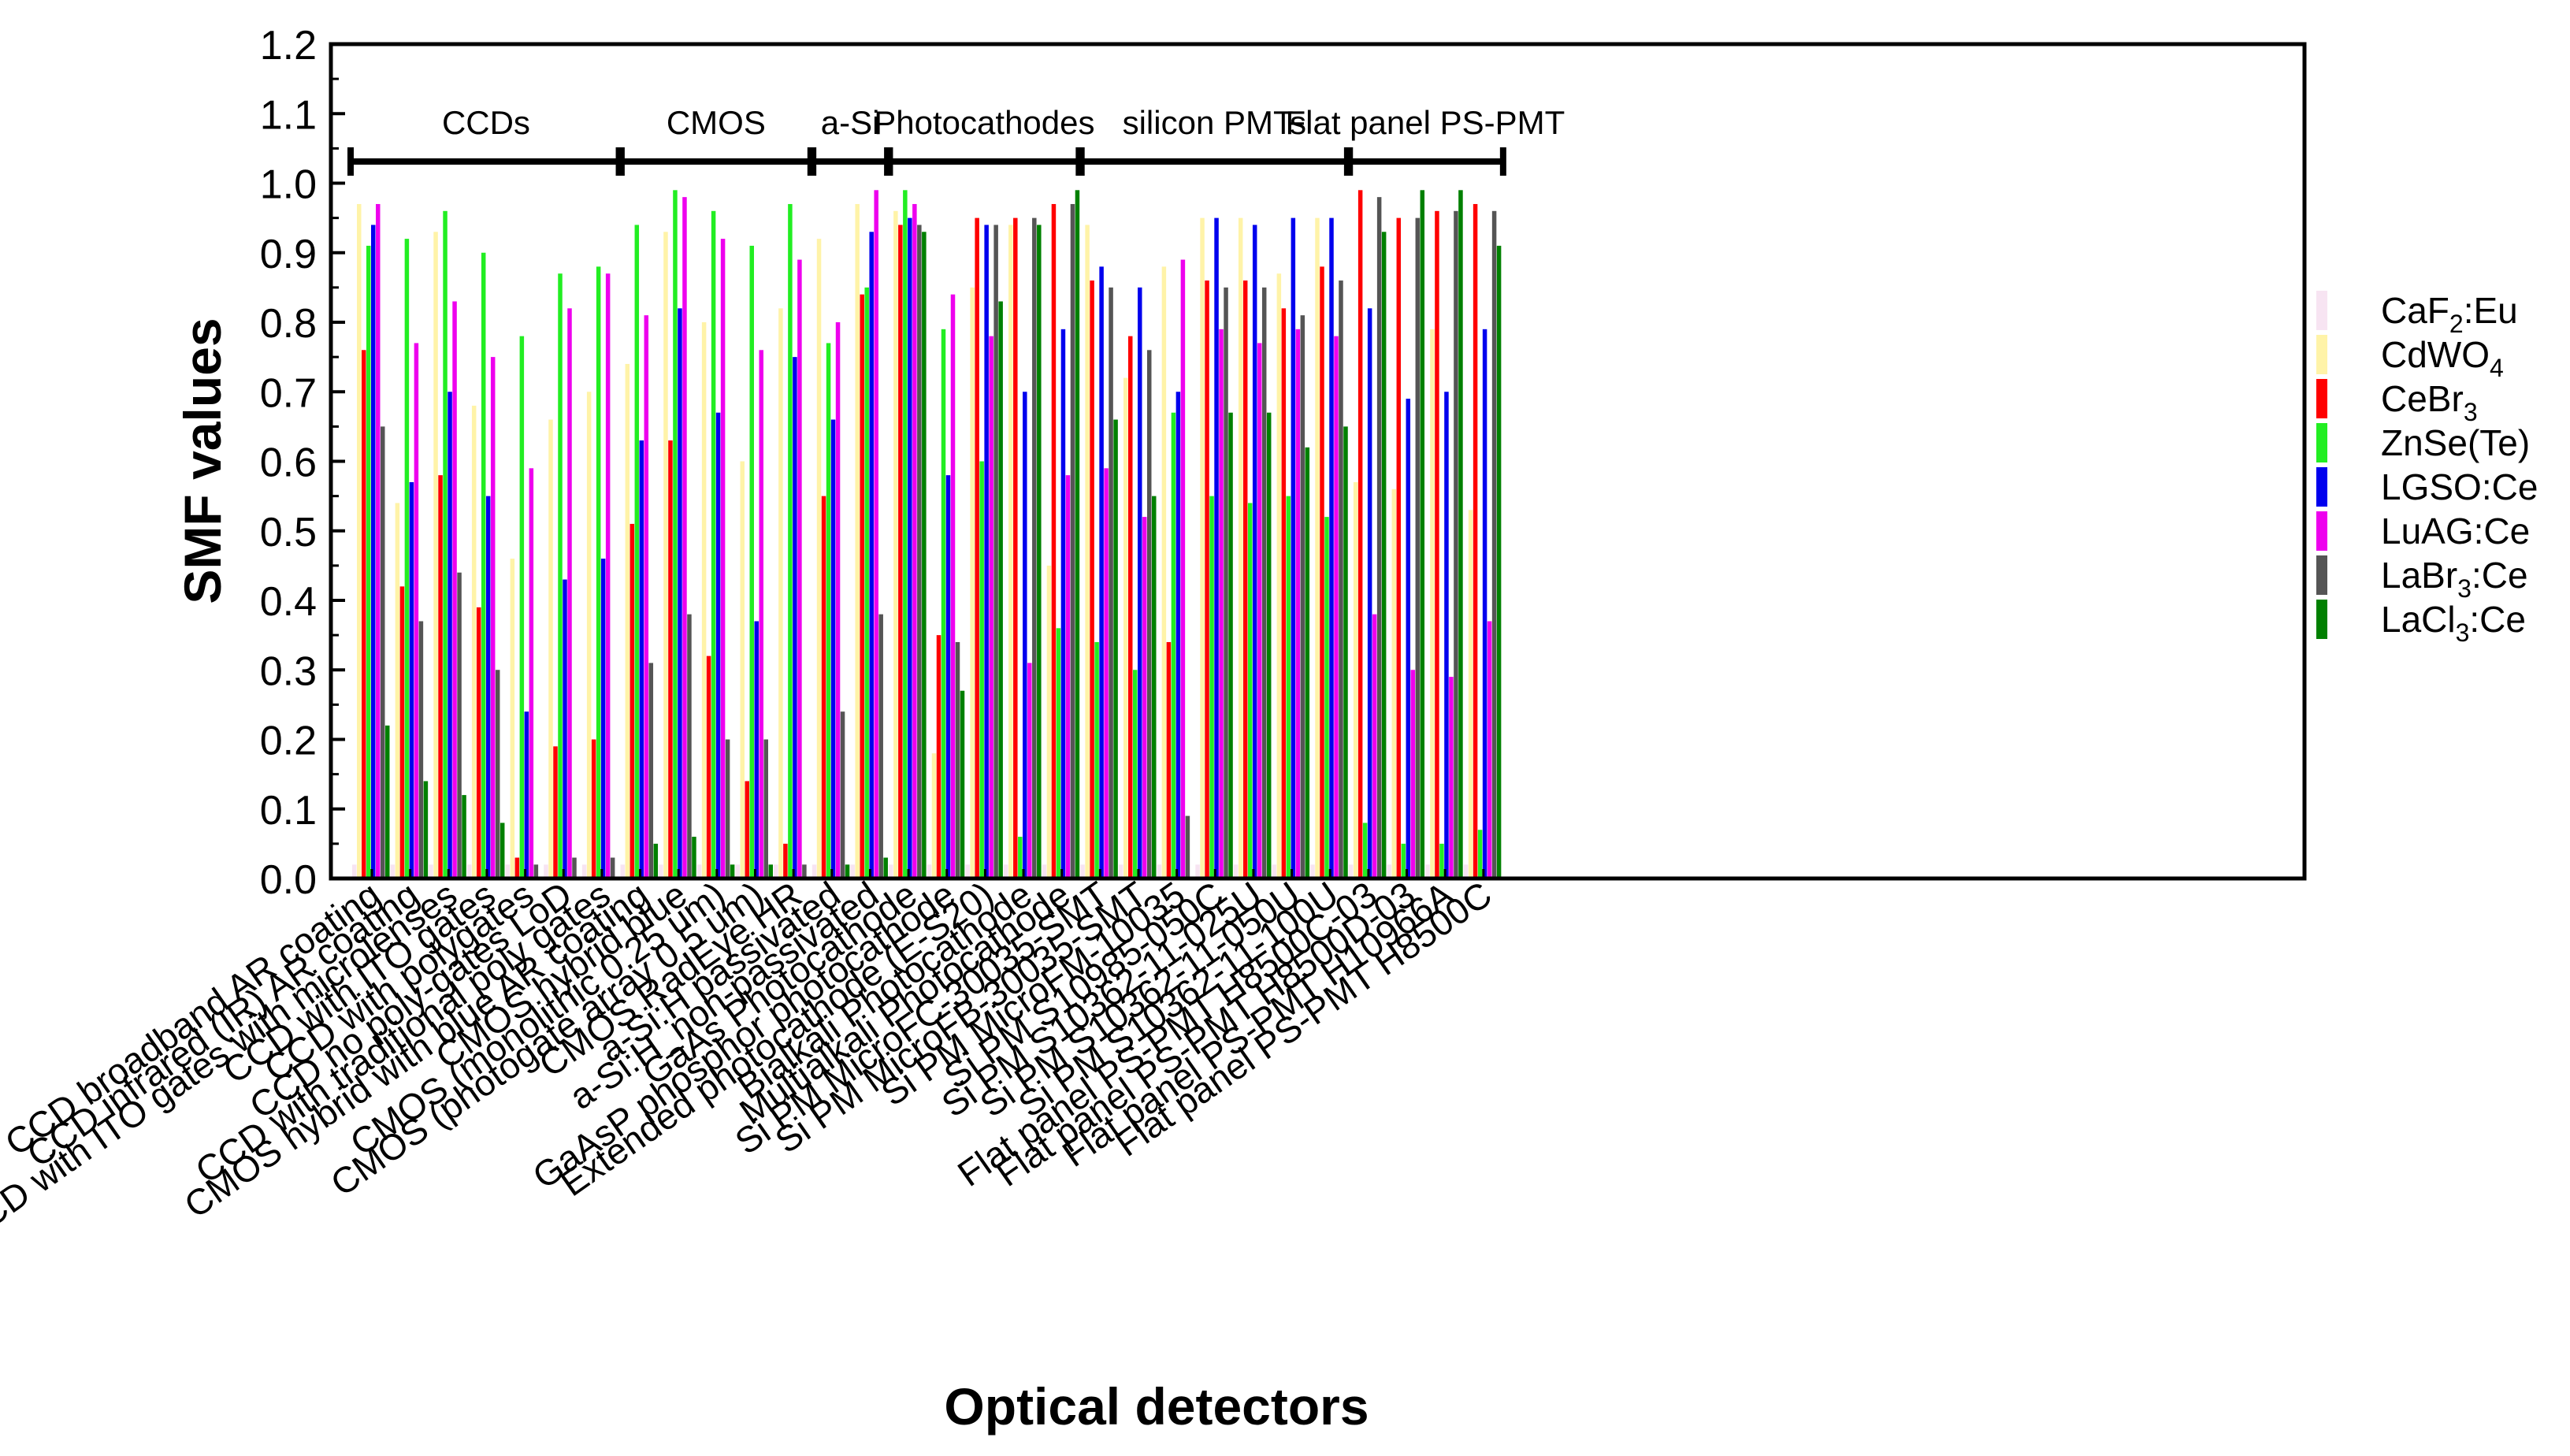  Describe the element at coordinates (2454, 579) in the screenshot. I see `legend-label: LaBr3:Ce` at that location.